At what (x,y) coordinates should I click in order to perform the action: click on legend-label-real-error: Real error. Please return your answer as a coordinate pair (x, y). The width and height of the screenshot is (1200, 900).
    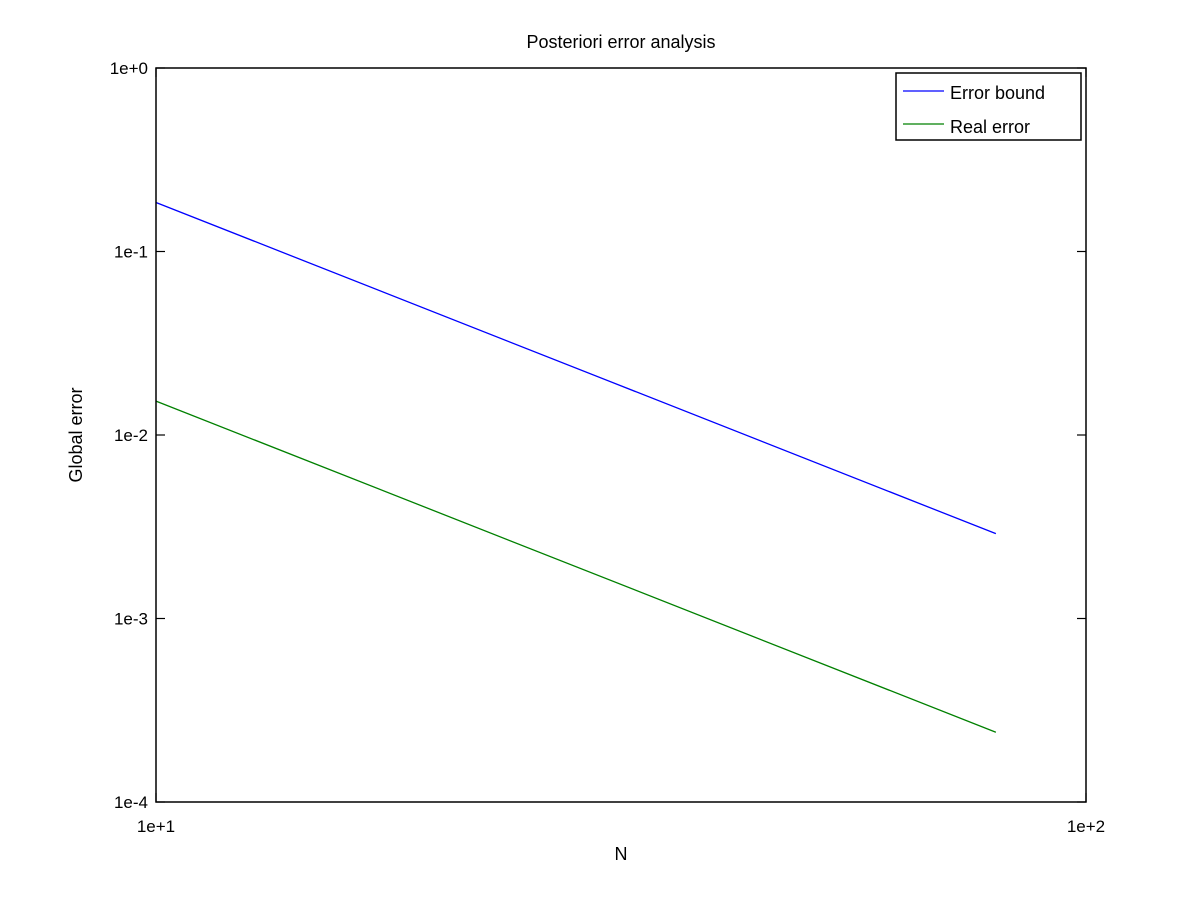
    Looking at the image, I should click on (990, 127).